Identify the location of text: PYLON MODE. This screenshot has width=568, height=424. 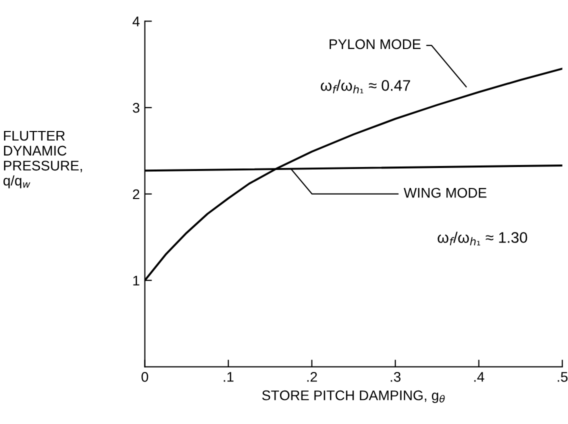
(375, 44).